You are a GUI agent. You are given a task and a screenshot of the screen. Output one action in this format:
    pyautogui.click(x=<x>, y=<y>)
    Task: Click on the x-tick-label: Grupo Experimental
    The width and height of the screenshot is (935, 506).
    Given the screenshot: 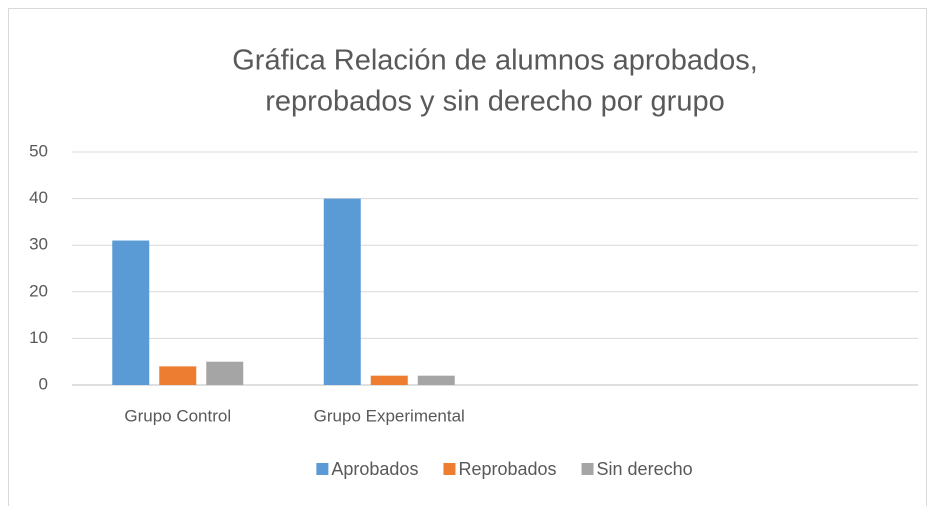 What is the action you would take?
    pyautogui.click(x=389, y=415)
    